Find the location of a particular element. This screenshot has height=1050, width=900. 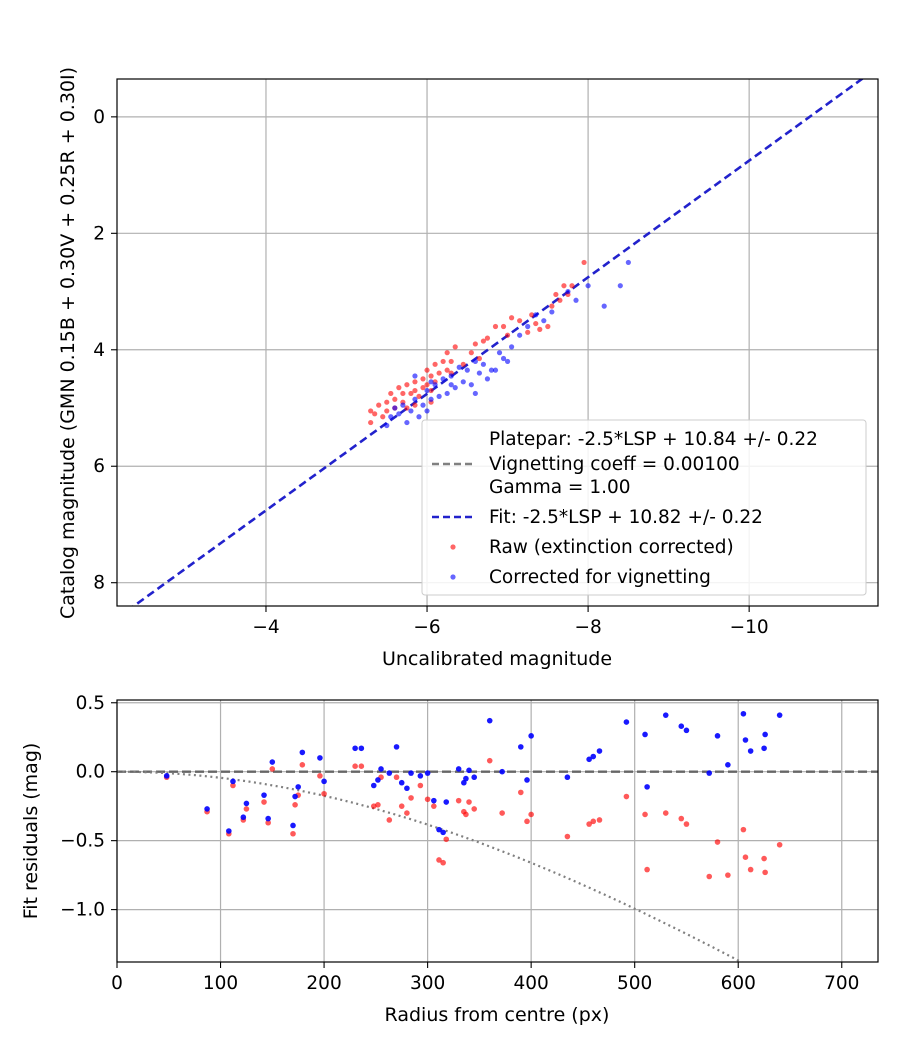

top-y-tick-label: 4 is located at coordinates (99, 350).